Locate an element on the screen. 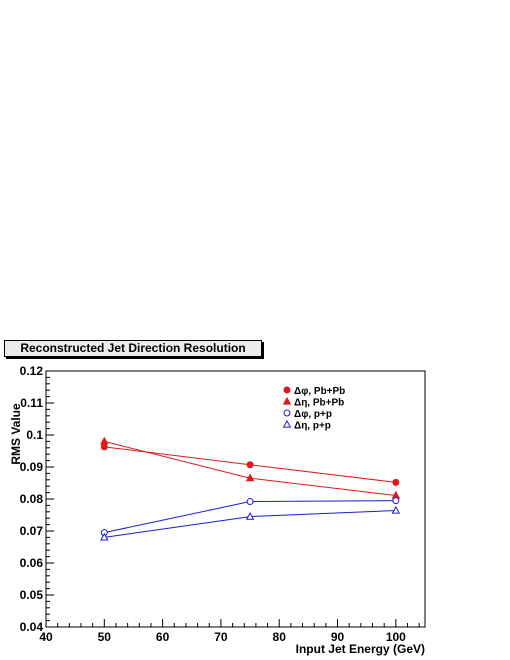 Image resolution: width=510 pixels, height=660 pixels. y-tick-label: 0.11 is located at coordinates (31, 403).